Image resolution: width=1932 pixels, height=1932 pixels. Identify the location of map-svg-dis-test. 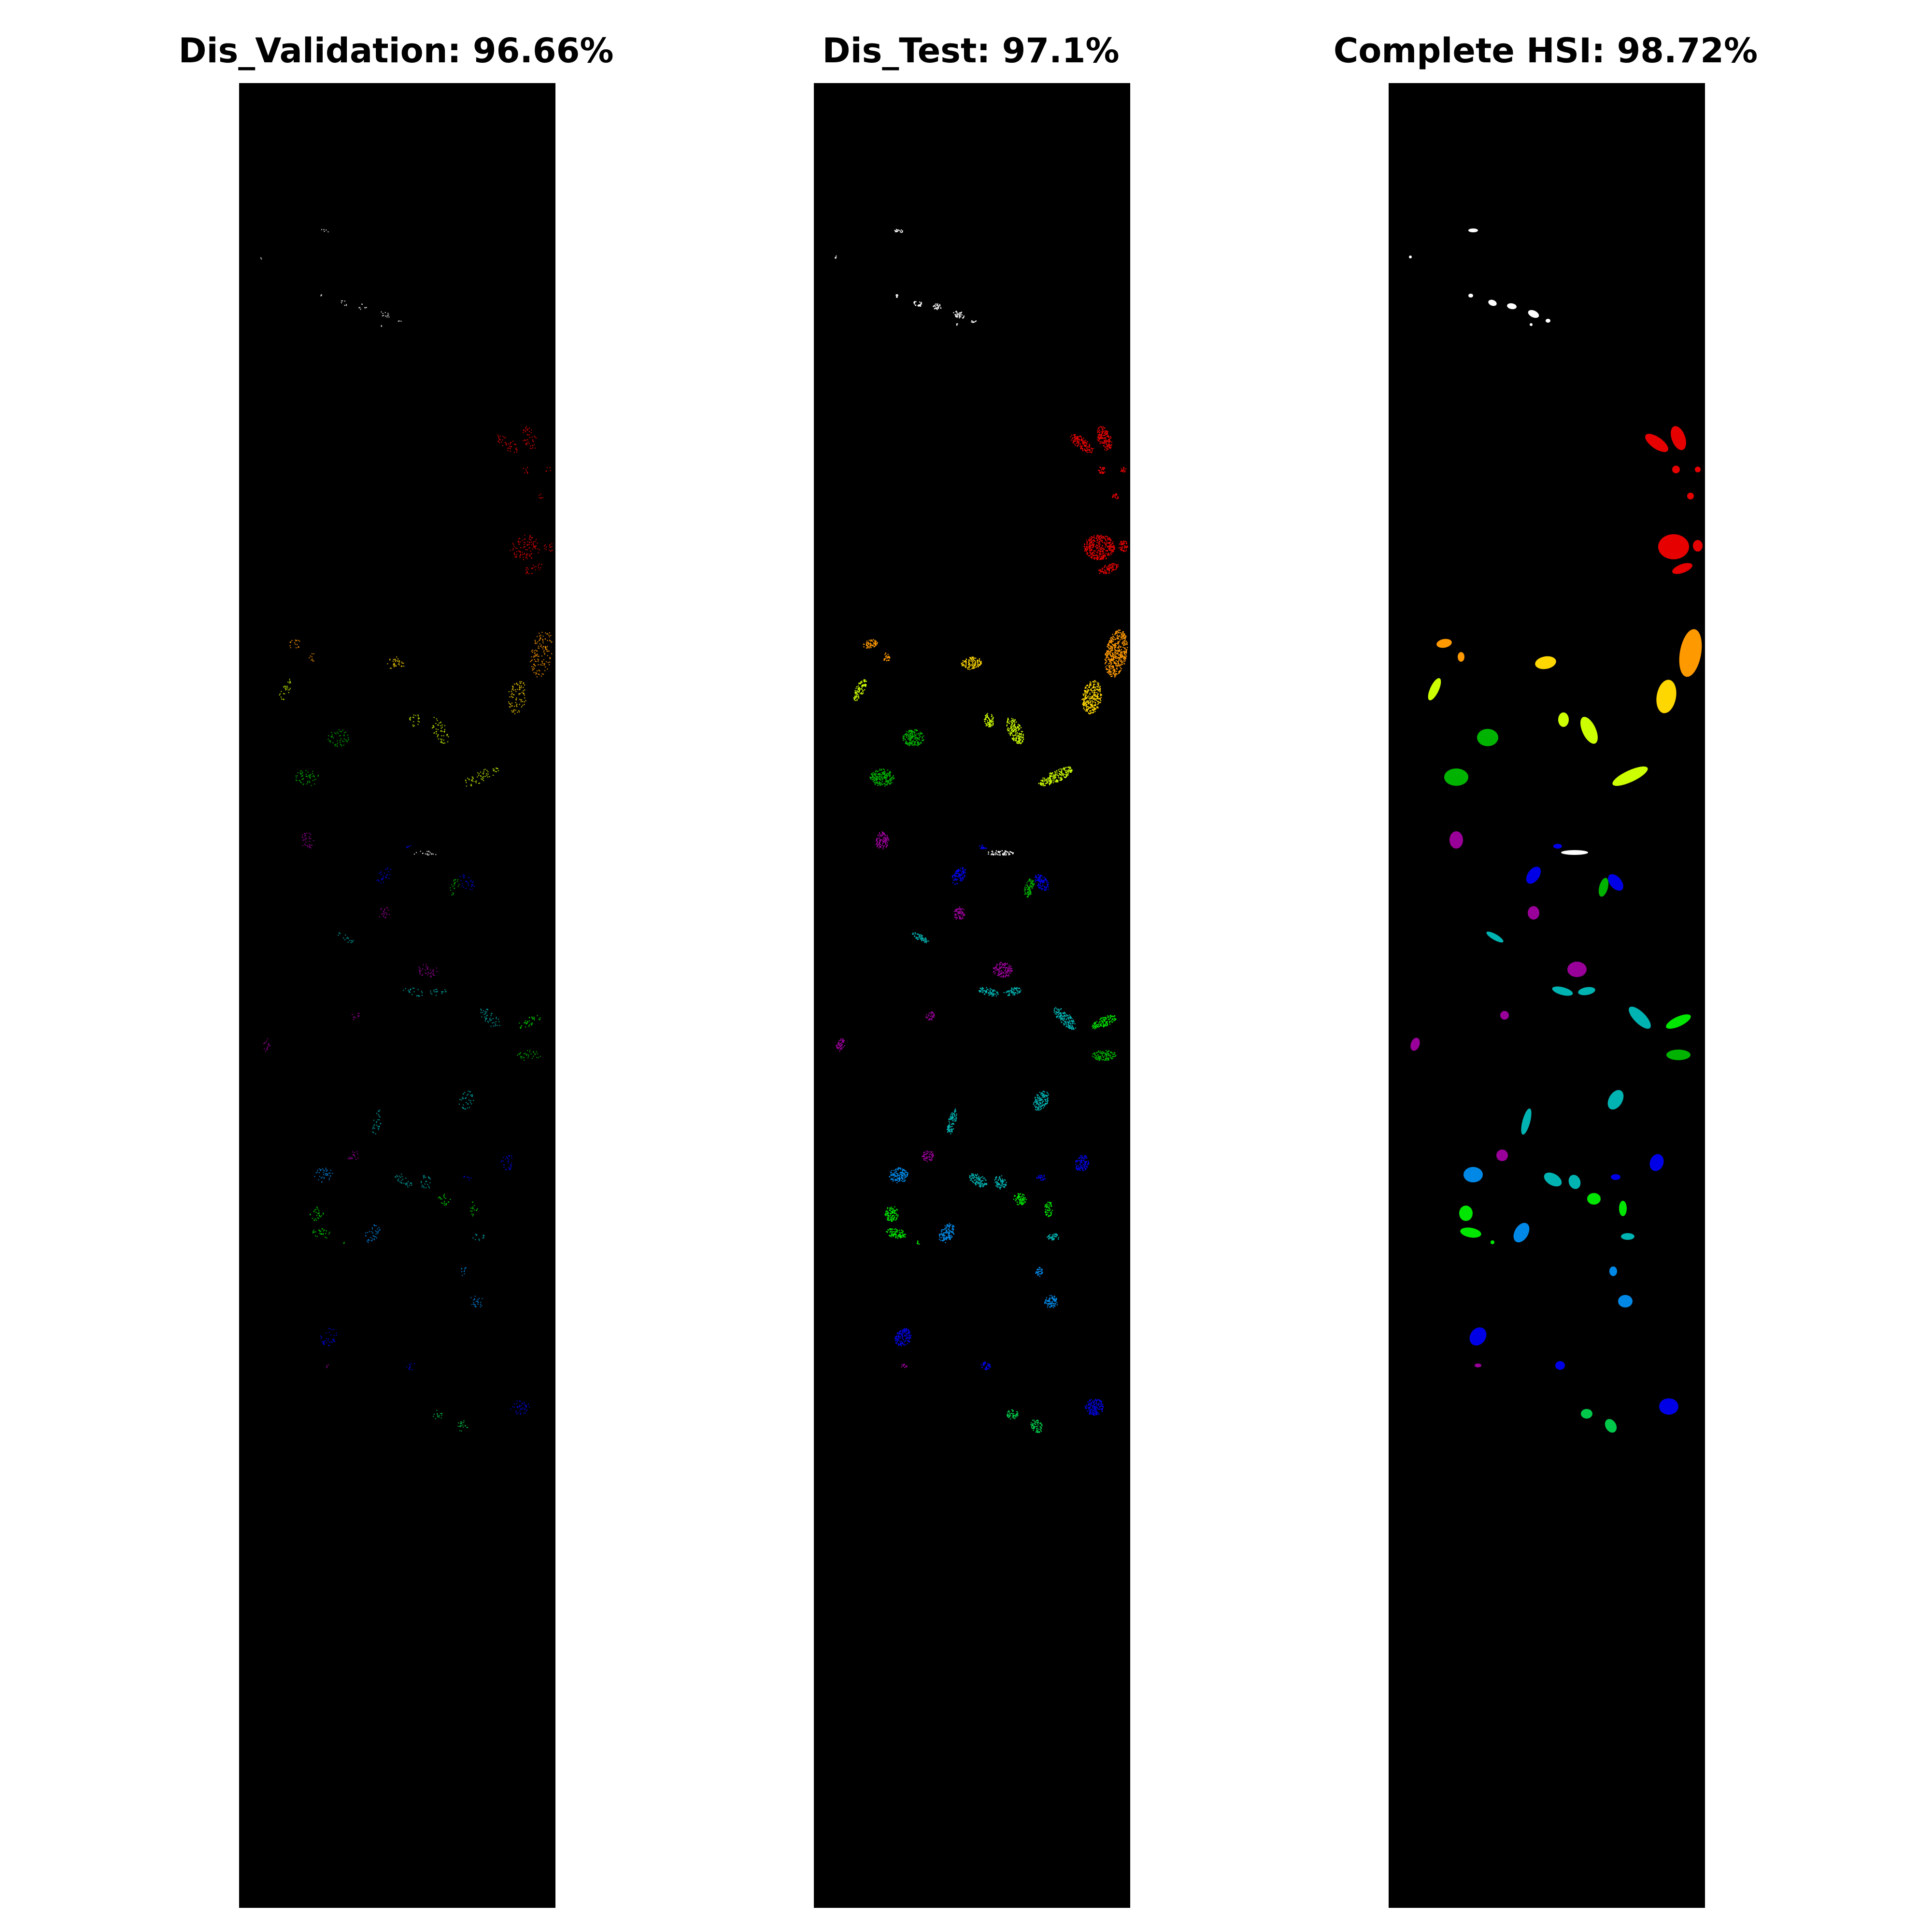
(981, 831).